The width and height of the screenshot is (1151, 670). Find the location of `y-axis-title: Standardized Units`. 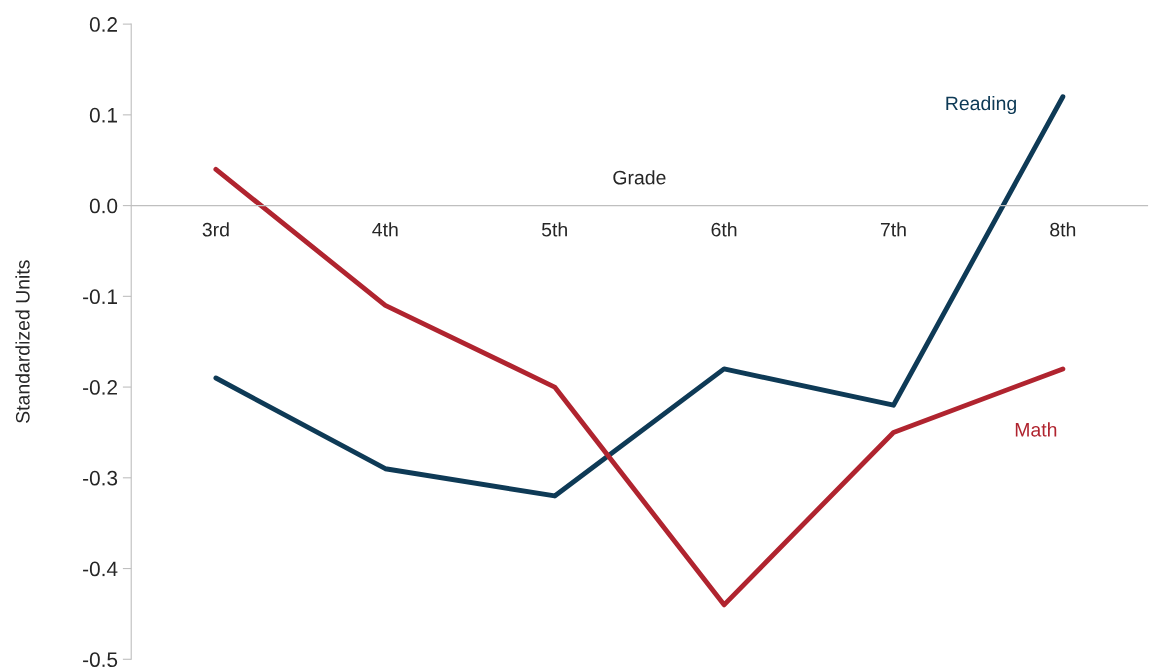

y-axis-title: Standardized Units is located at coordinates (22, 341).